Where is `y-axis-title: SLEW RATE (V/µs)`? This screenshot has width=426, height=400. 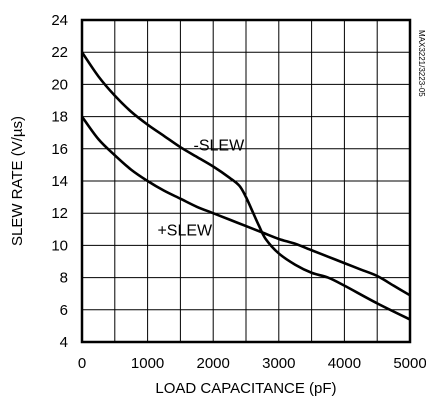
y-axis-title: SLEW RATE (V/µs) is located at coordinates (17, 181).